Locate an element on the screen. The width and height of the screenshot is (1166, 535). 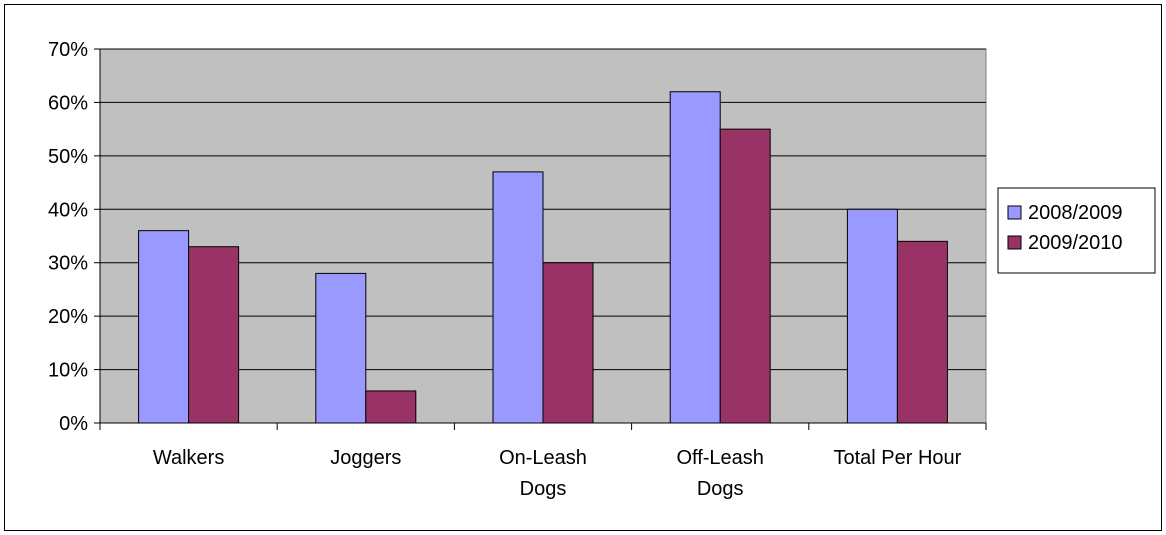
legend-box is located at coordinates (1076, 230).